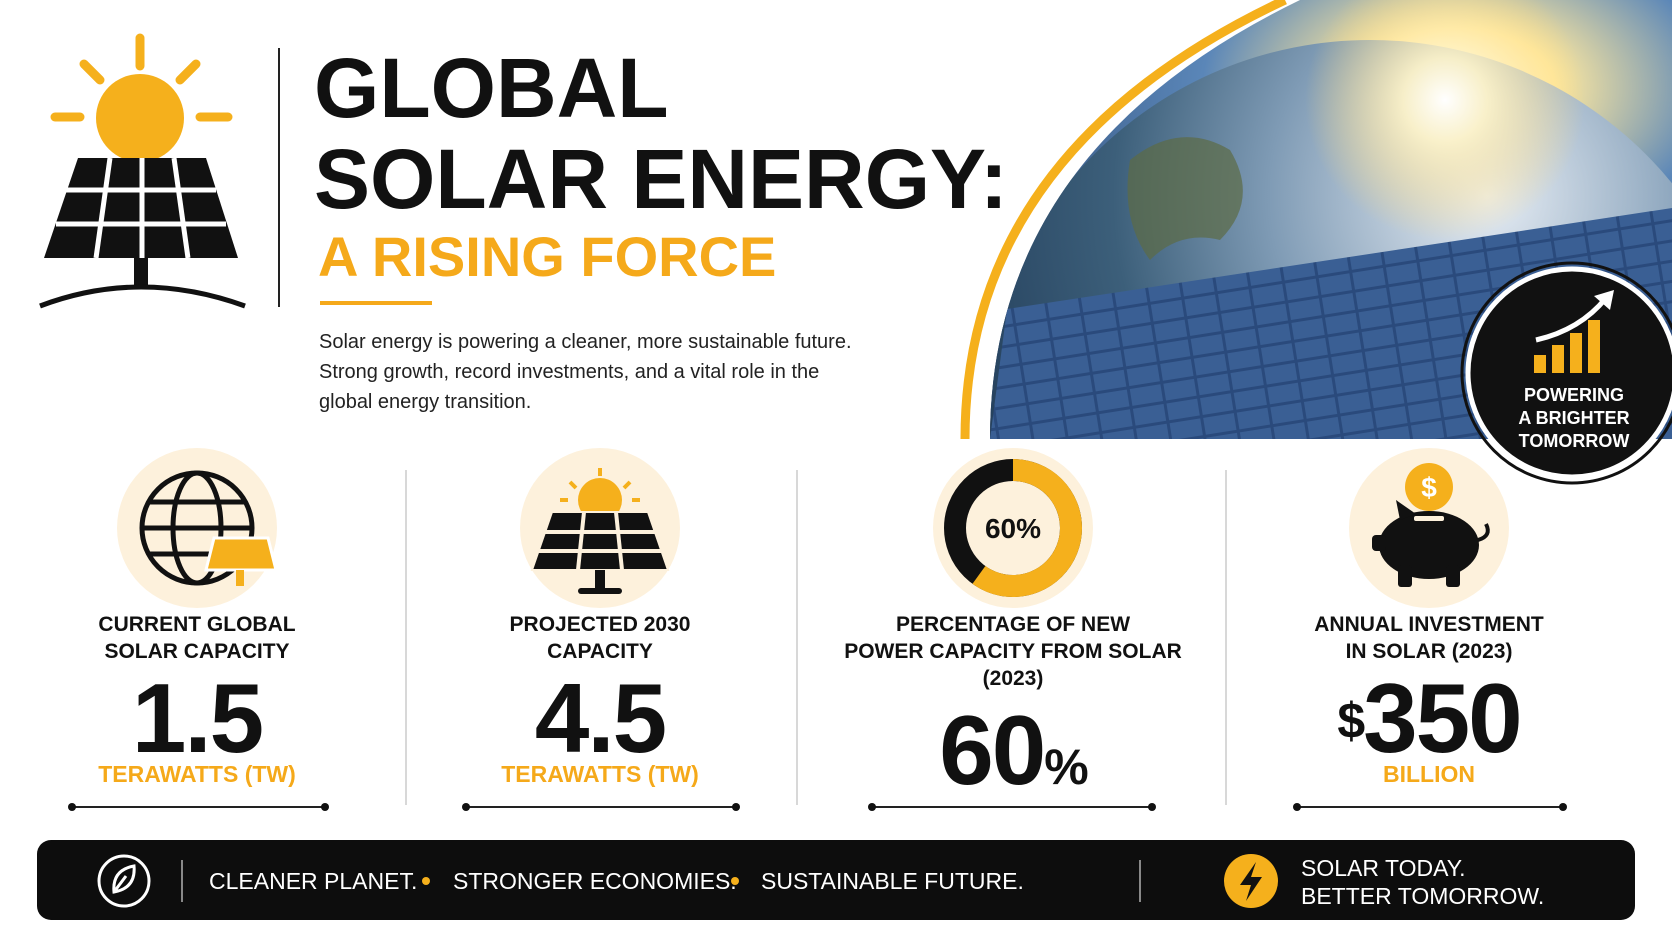 Image resolution: width=1672 pixels, height=941 pixels. Describe the element at coordinates (1429, 651) in the screenshot. I see `stat-label: IN SOLAR (2023)` at that location.